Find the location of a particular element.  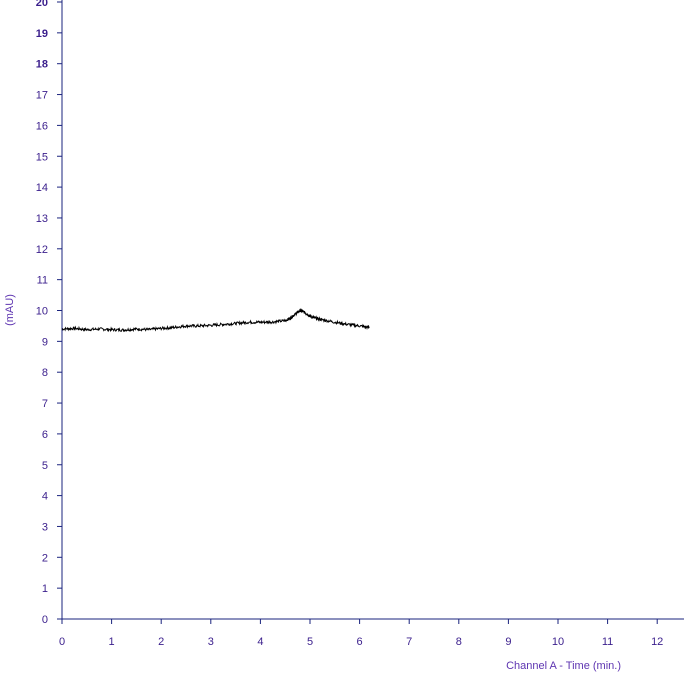

y-tick-label: 8 is located at coordinates (45, 373).